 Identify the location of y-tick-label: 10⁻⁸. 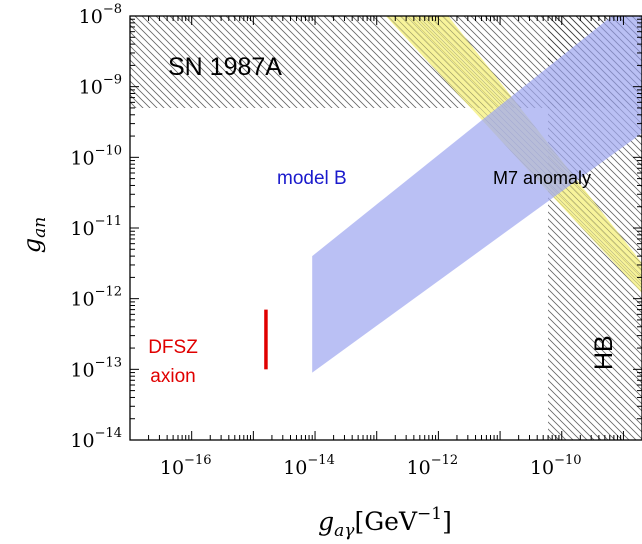
(100, 15).